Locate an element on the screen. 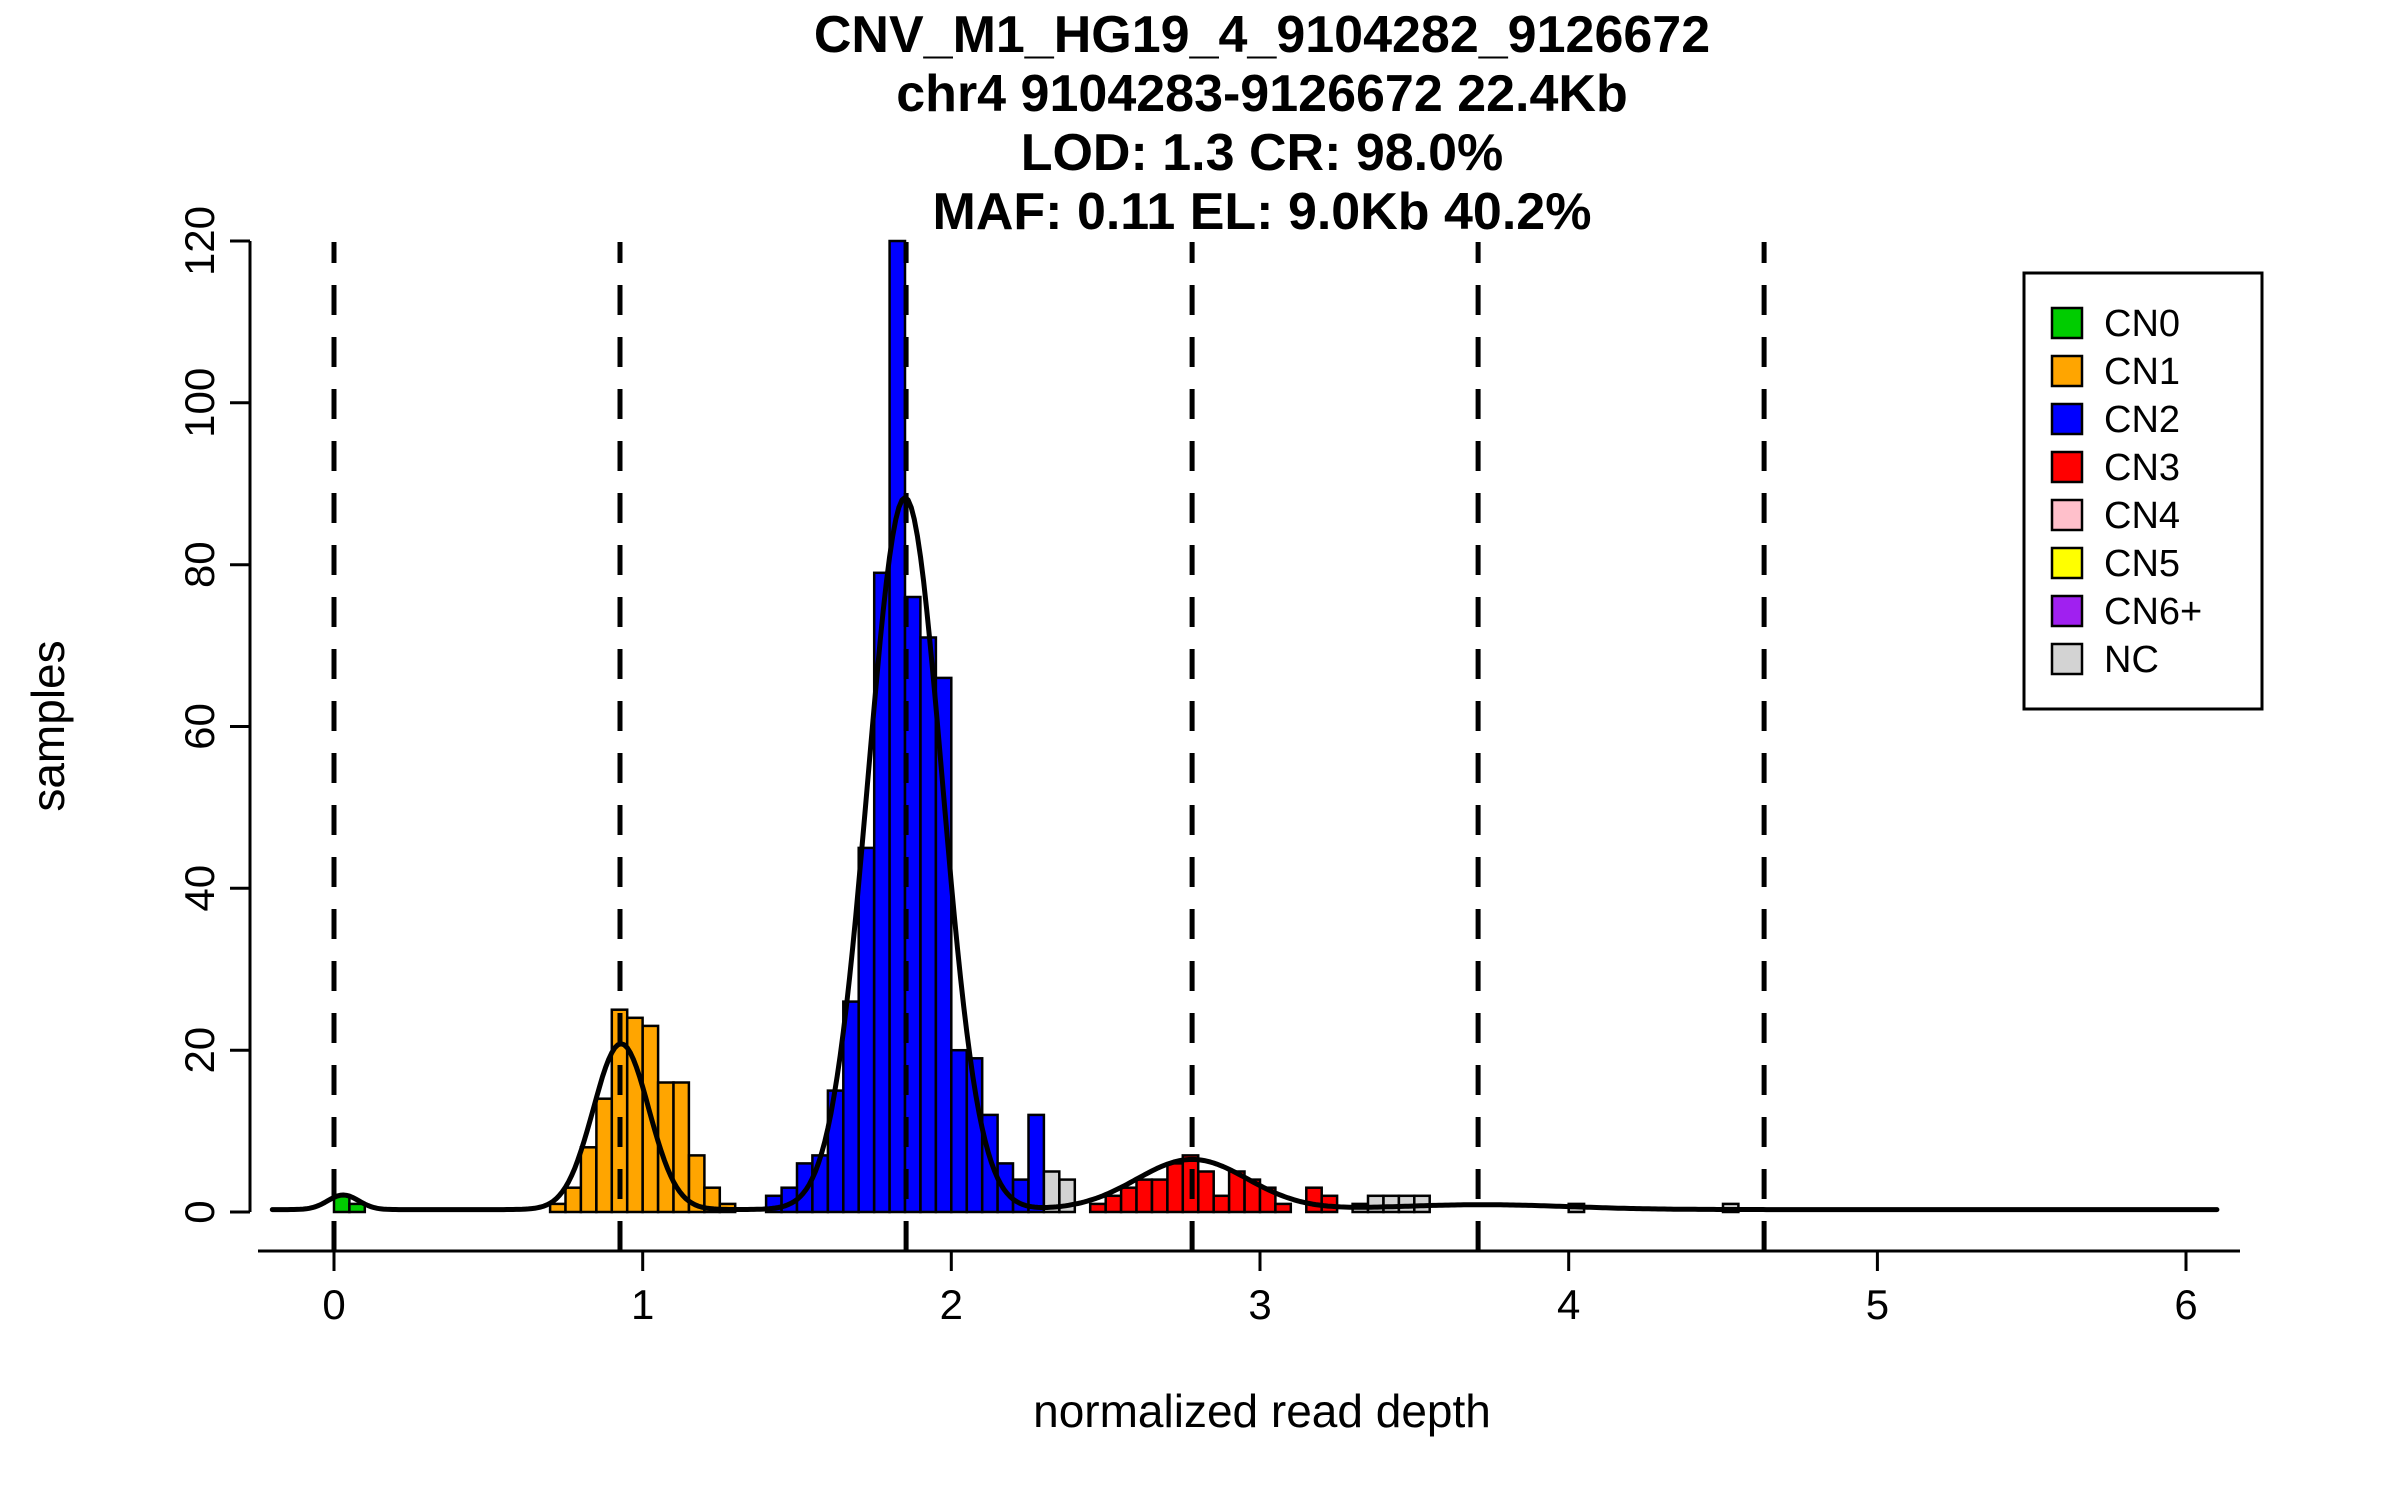 This screenshot has height=1500, width=2400. legend-label: CN2 is located at coordinates (2142, 420).